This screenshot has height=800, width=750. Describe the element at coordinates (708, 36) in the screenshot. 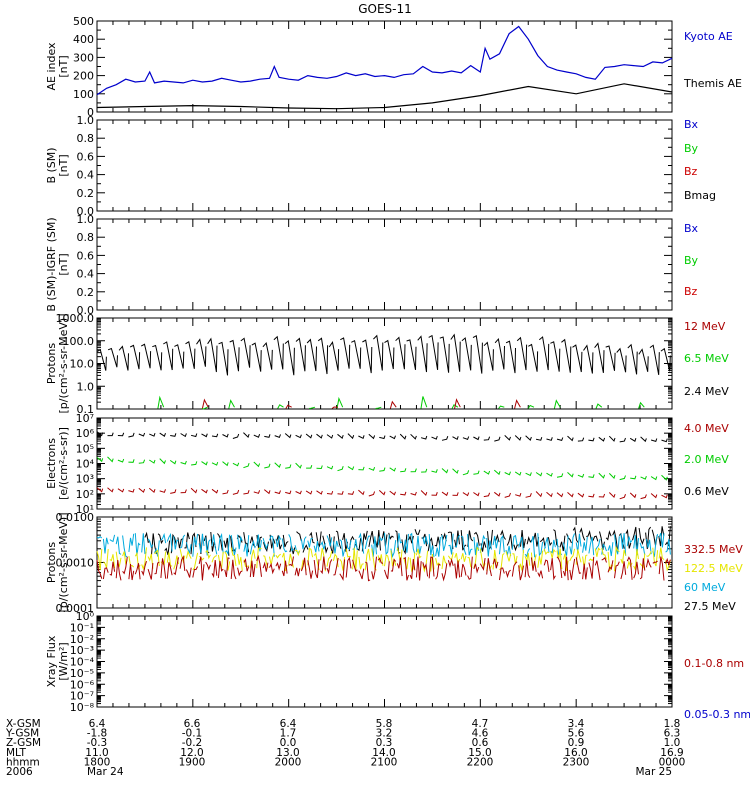

I see `legend-ae-0: Kyoto AE` at that location.